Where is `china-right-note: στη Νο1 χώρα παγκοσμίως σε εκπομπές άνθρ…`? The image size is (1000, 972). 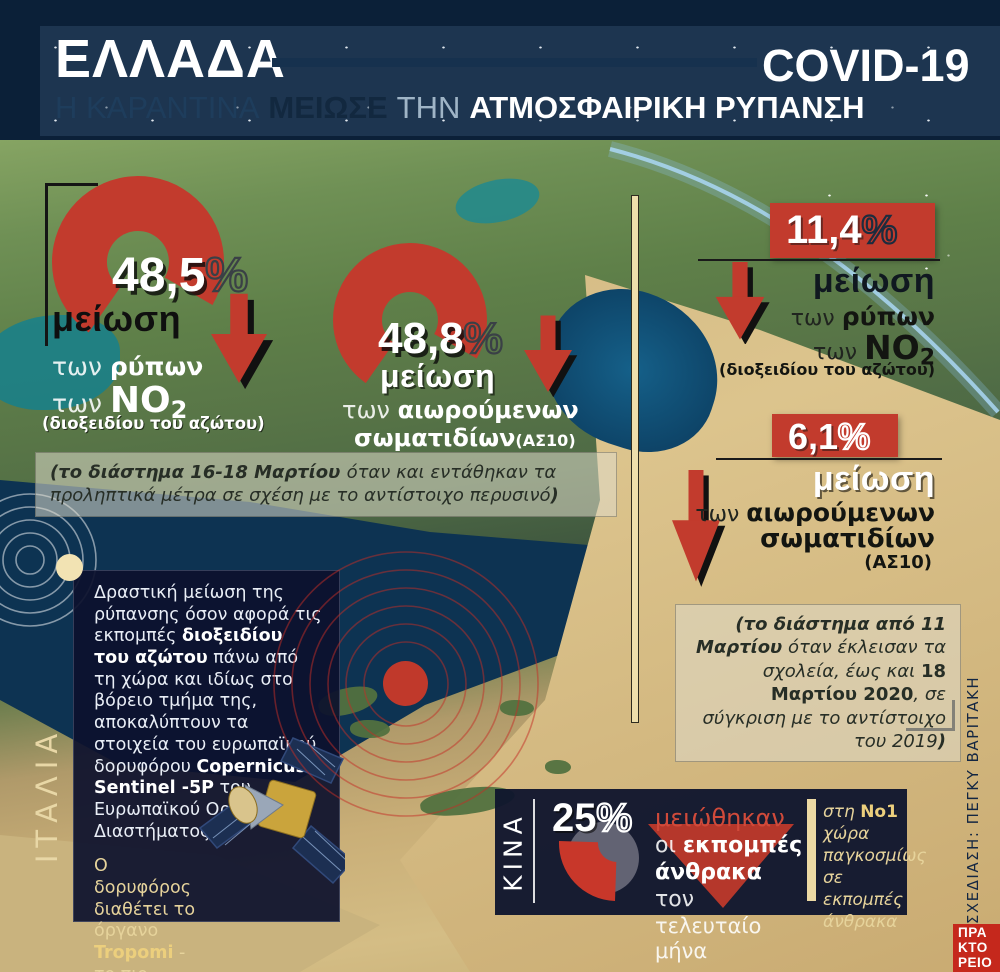
china-right-note: στη Νο1 χώρα παγκοσμίως σε εκπομπές άνθρ… is located at coordinates (874, 867).